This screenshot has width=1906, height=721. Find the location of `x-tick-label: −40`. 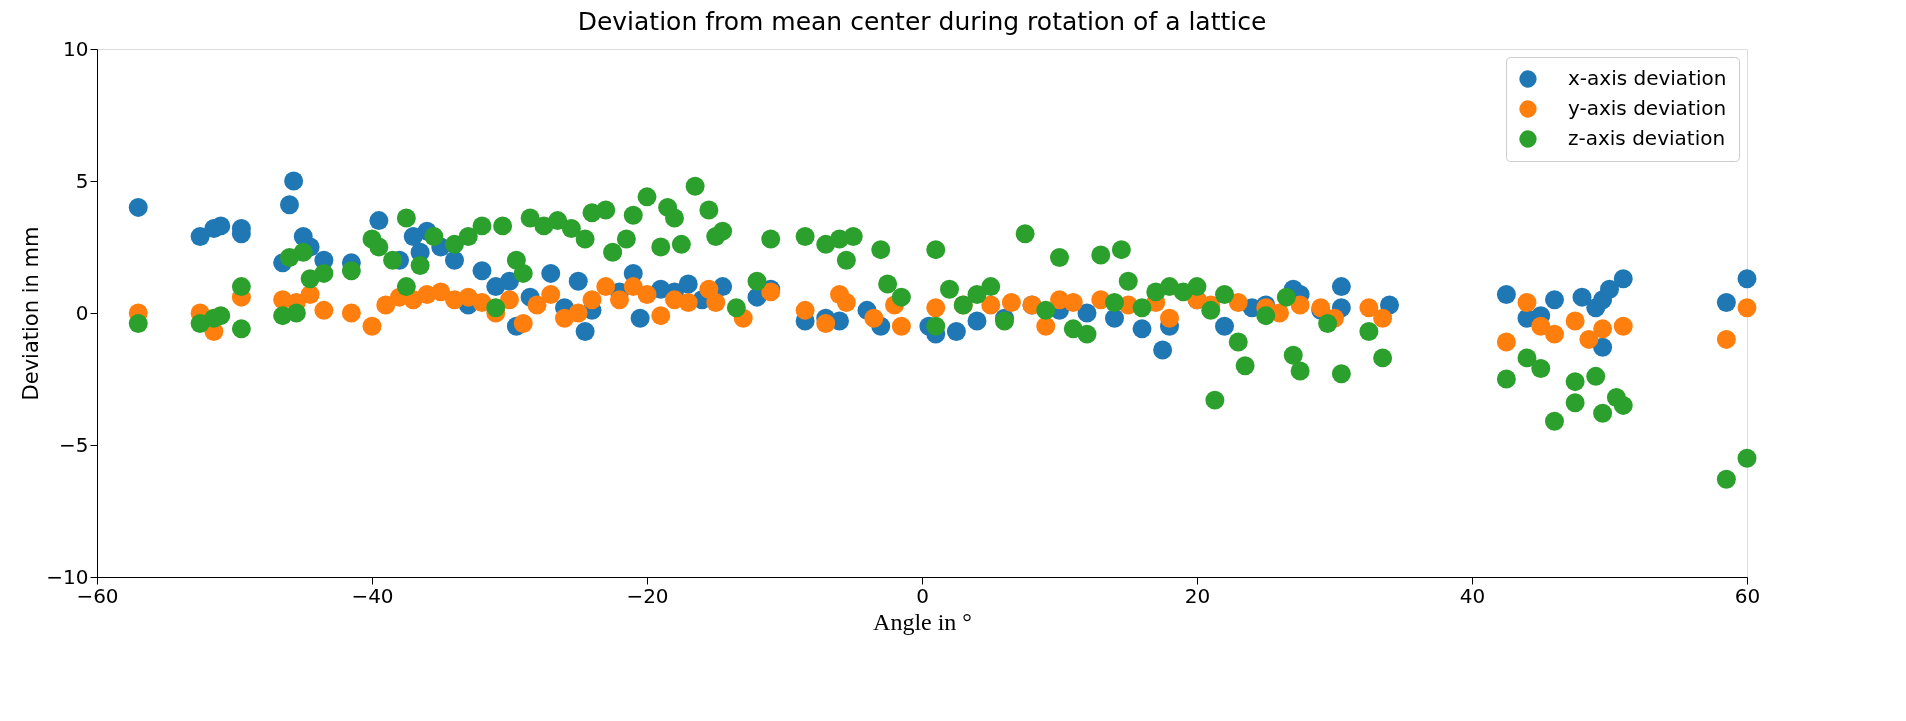

x-tick-label: −40 is located at coordinates (372, 595).